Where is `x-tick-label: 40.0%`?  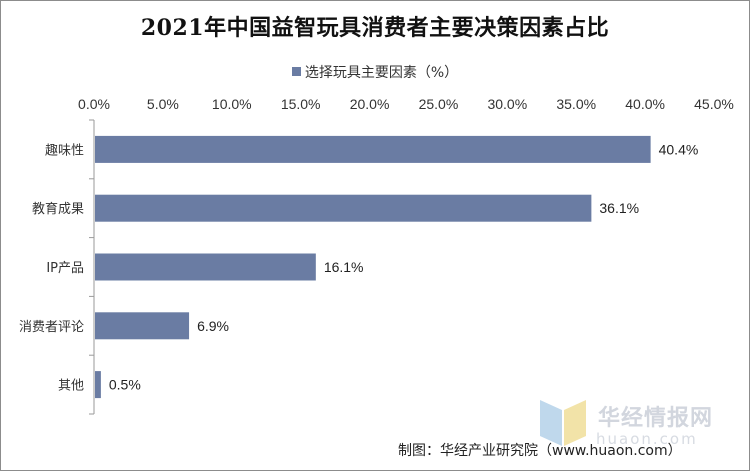
x-tick-label: 40.0% is located at coordinates (645, 104).